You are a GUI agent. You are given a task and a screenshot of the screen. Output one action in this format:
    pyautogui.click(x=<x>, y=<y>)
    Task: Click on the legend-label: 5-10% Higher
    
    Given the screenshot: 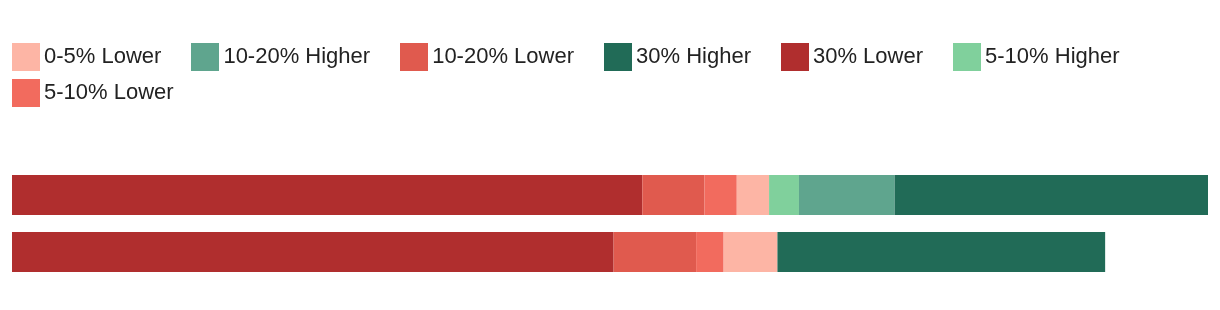 What is the action you would take?
    pyautogui.click(x=1052, y=55)
    